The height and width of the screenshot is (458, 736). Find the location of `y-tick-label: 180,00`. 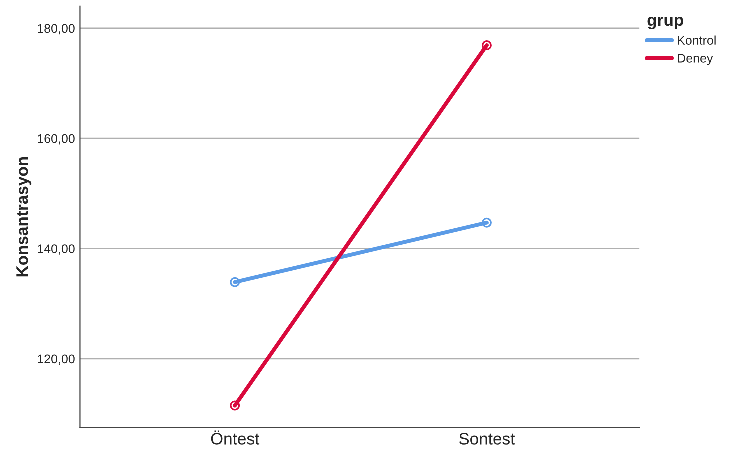

y-tick-label: 180,00 is located at coordinates (56, 29).